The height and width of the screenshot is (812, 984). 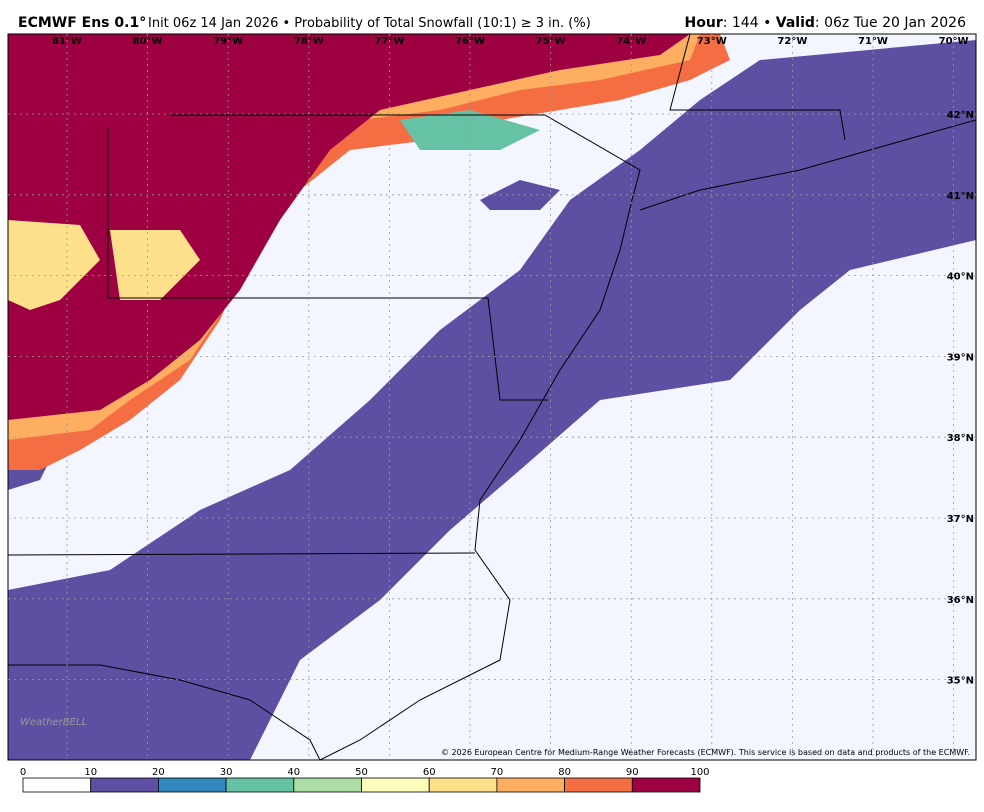 What do you see at coordinates (293, 772) in the screenshot?
I see `colorbar-tick-label: 40` at bounding box center [293, 772].